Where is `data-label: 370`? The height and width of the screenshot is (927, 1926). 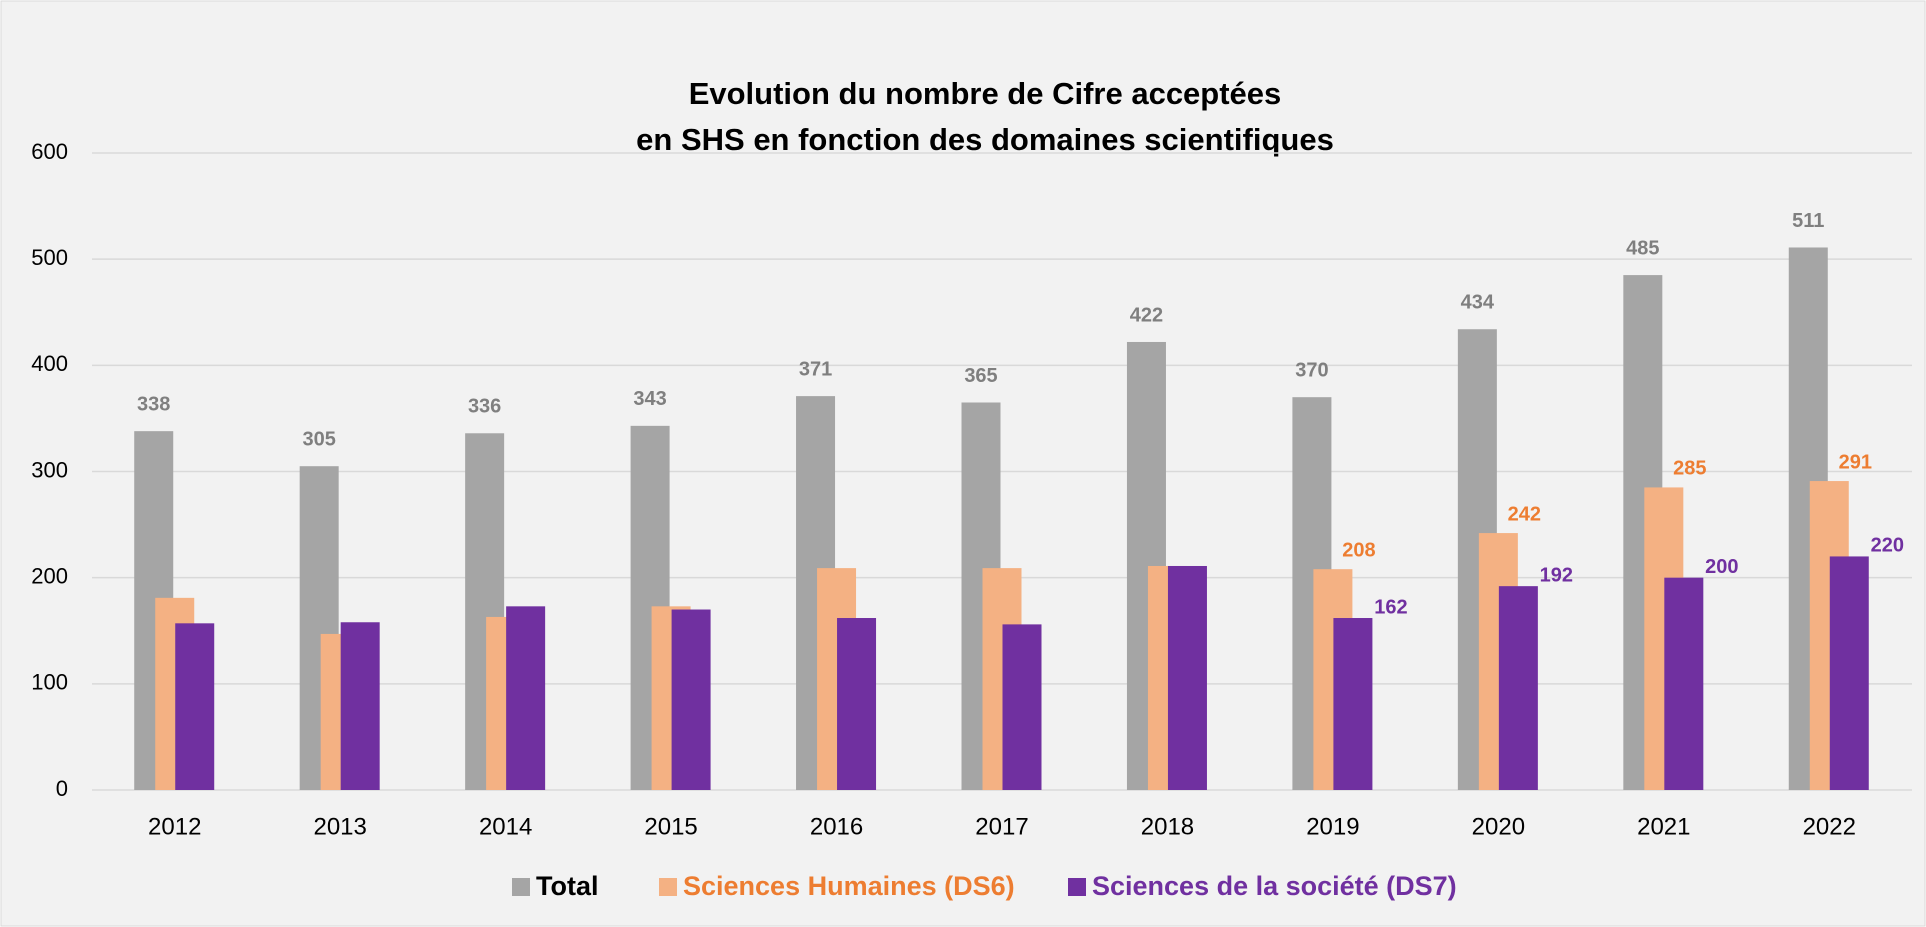 data-label: 370 is located at coordinates (1311, 370).